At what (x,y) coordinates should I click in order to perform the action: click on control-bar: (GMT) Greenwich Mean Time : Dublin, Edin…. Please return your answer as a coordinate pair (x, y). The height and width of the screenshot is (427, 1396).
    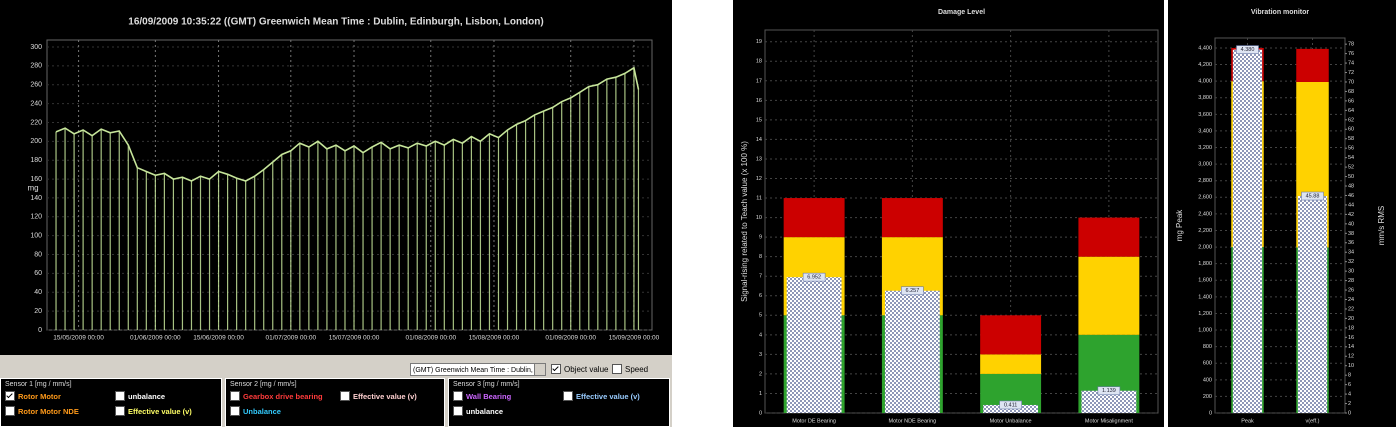
    Looking at the image, I should click on (336, 391).